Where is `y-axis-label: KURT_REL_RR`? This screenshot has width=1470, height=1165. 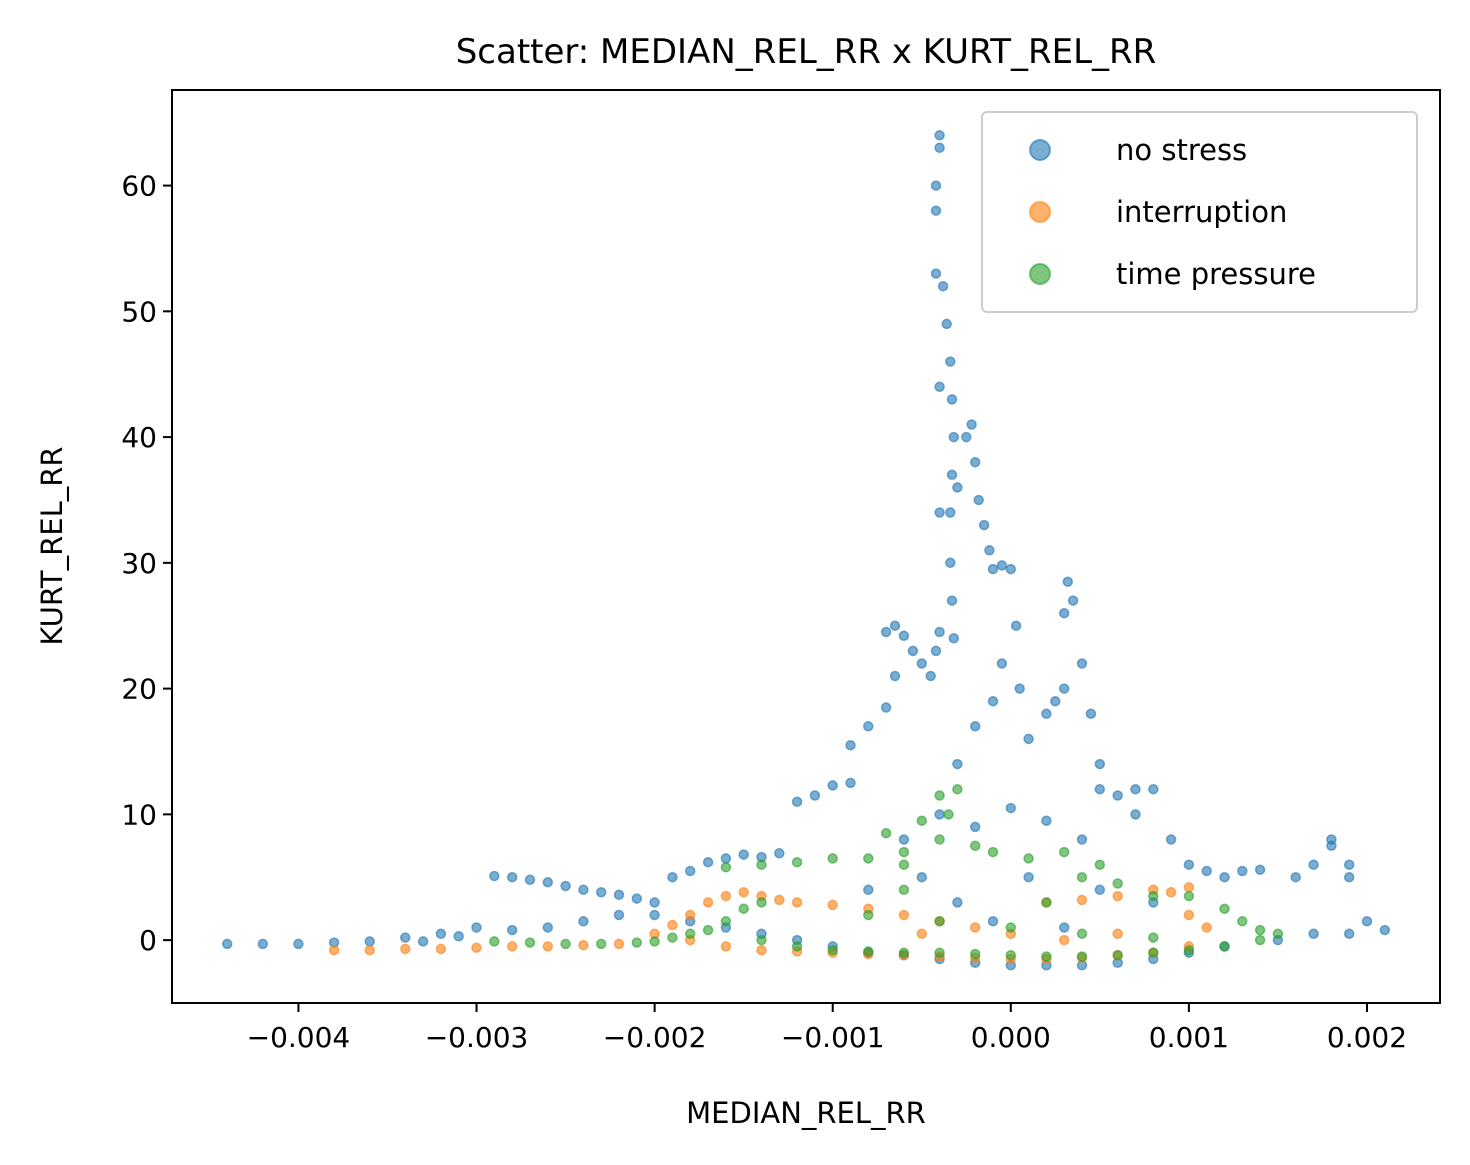
y-axis-label: KURT_REL_RR is located at coordinates (52, 545).